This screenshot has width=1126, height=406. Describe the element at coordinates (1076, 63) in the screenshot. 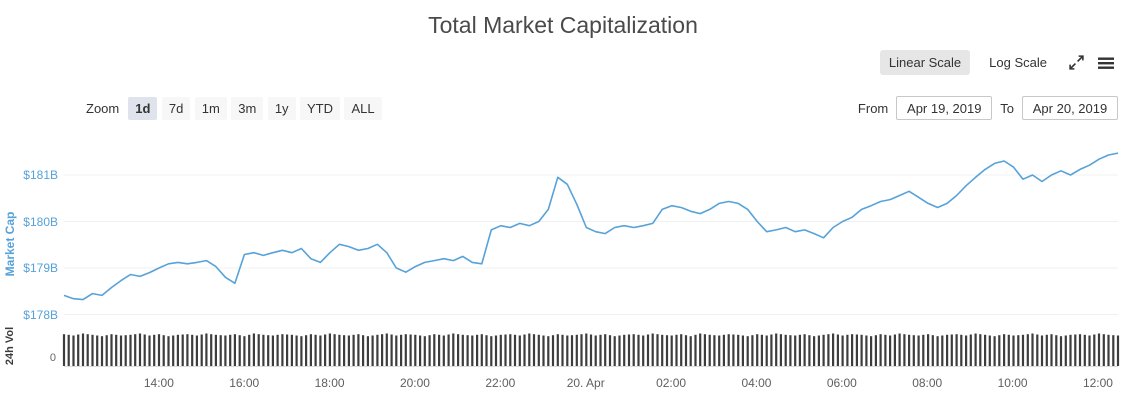

I see `expand-icon` at that location.